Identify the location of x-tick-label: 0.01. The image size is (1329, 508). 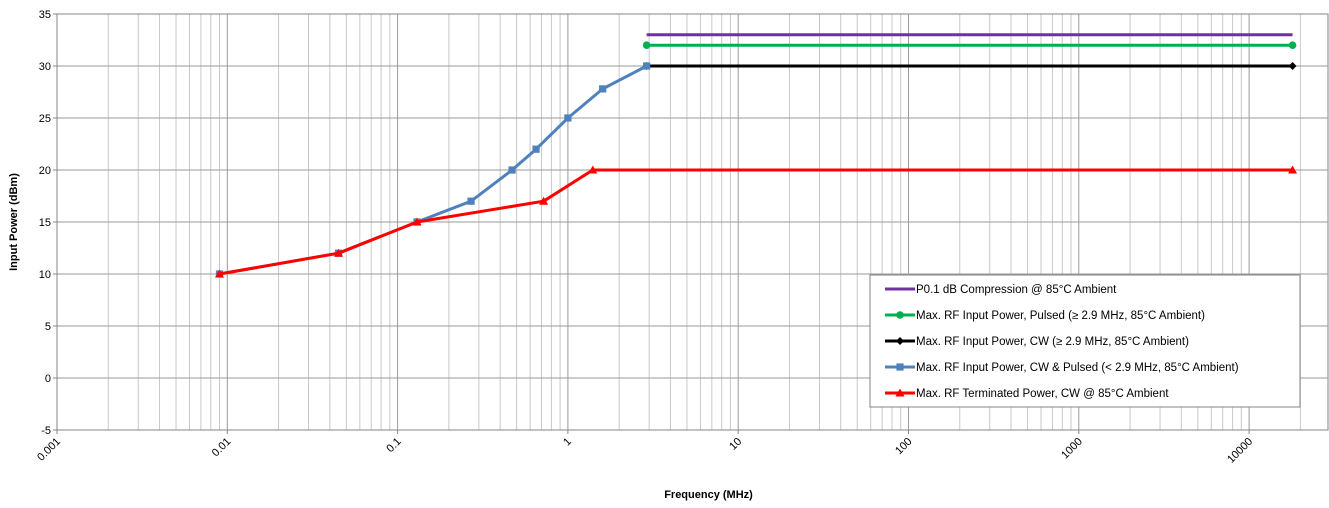
(222, 448).